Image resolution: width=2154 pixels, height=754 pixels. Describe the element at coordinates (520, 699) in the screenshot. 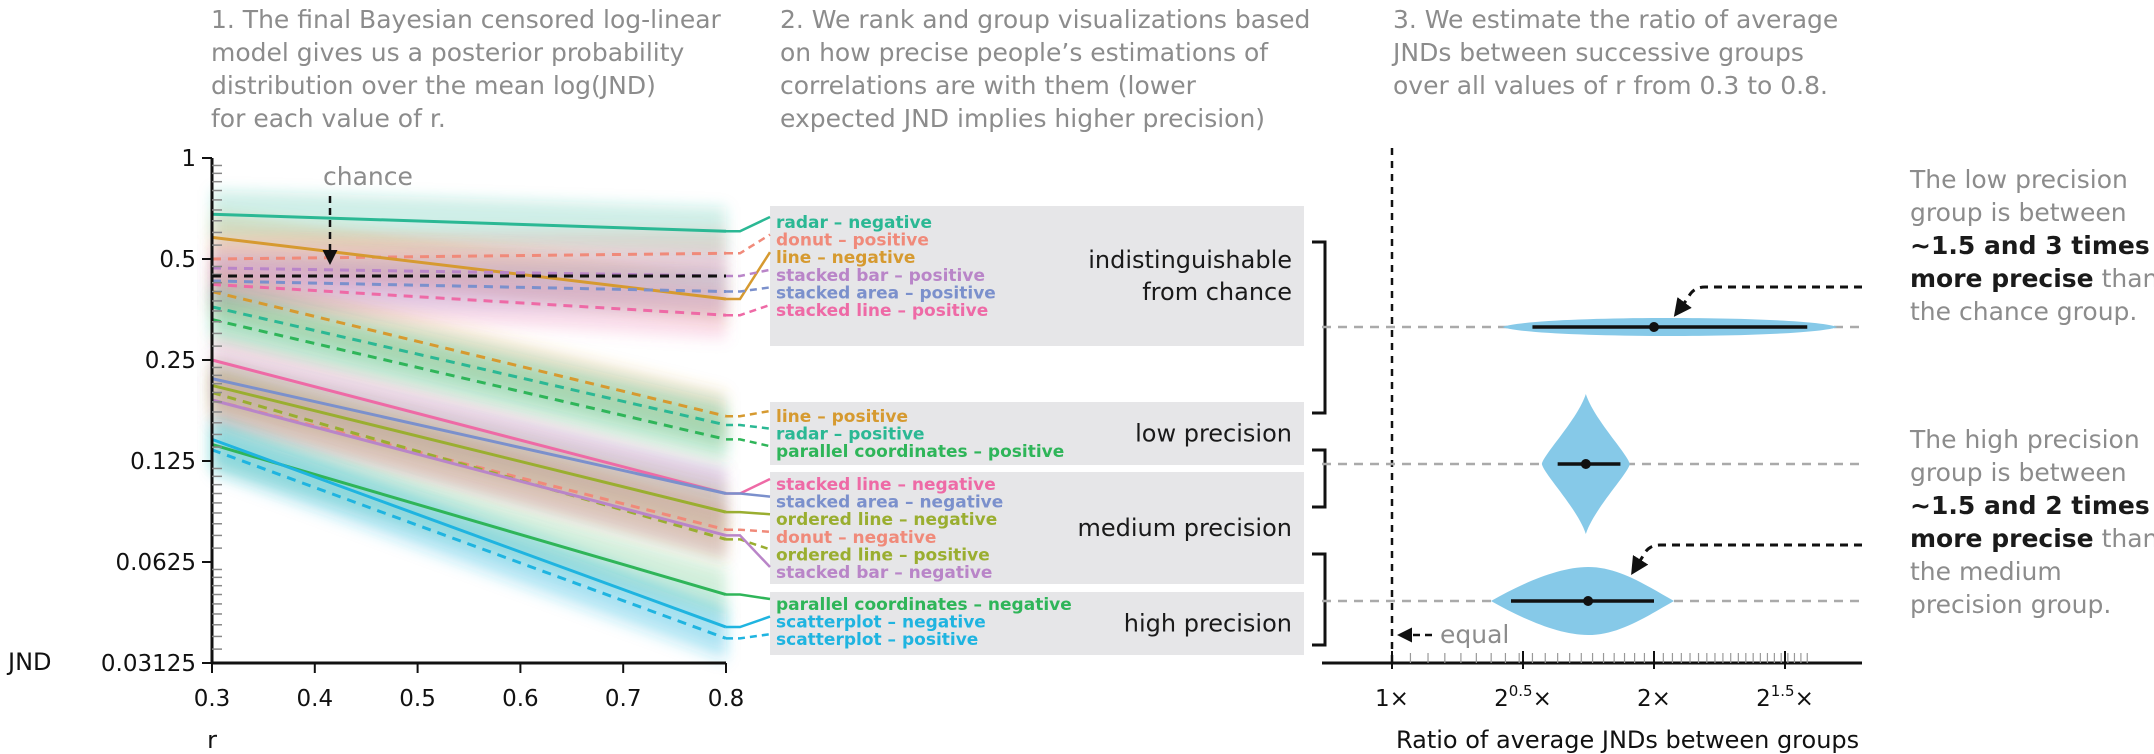

I see `x-tick-label: 0.6` at that location.